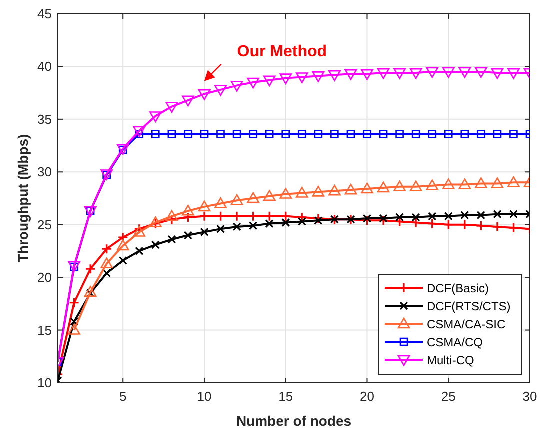 Image resolution: width=540 pixels, height=431 pixels. What do you see at coordinates (204, 396) in the screenshot?
I see `x-tick-label: 10` at bounding box center [204, 396].